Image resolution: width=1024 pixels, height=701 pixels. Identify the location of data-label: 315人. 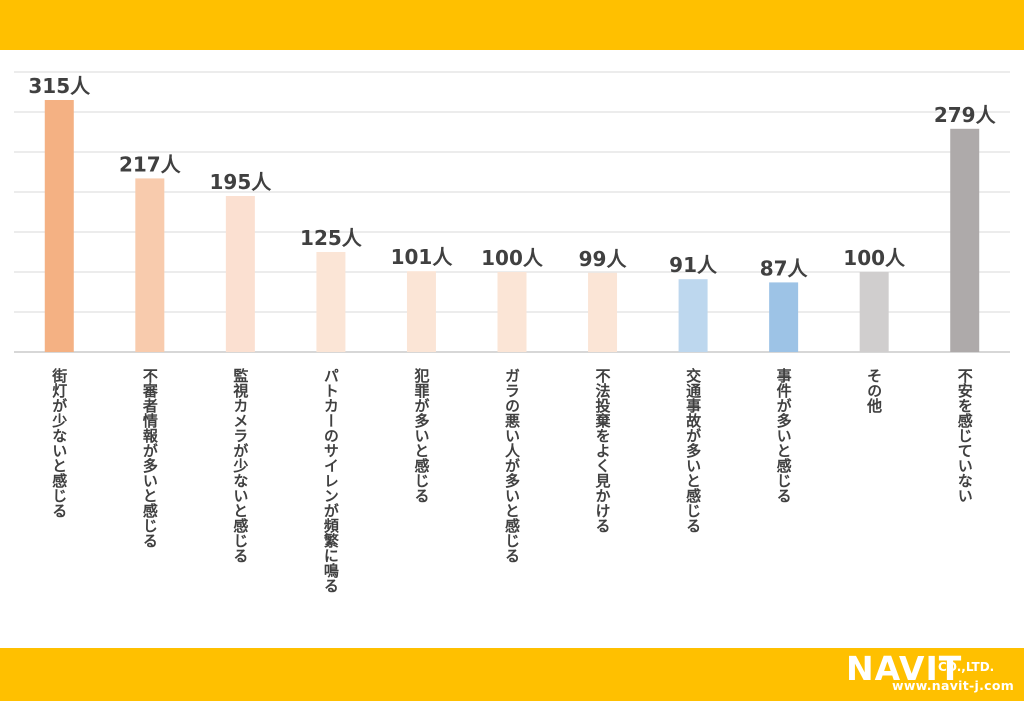
(59, 86).